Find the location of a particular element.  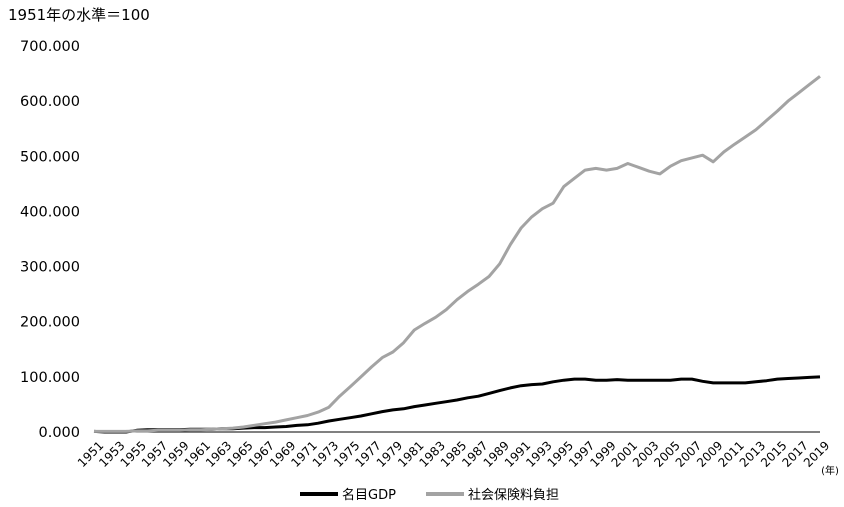

y-tick-label: 100.000 is located at coordinates (50, 378).